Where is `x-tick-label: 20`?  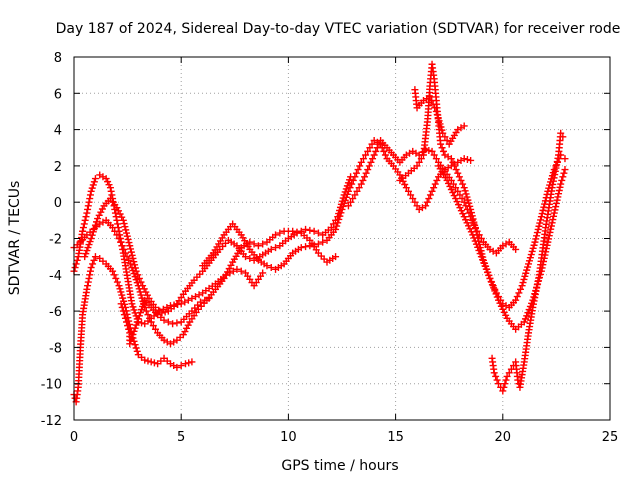 x-tick-label: 20 is located at coordinates (503, 437).